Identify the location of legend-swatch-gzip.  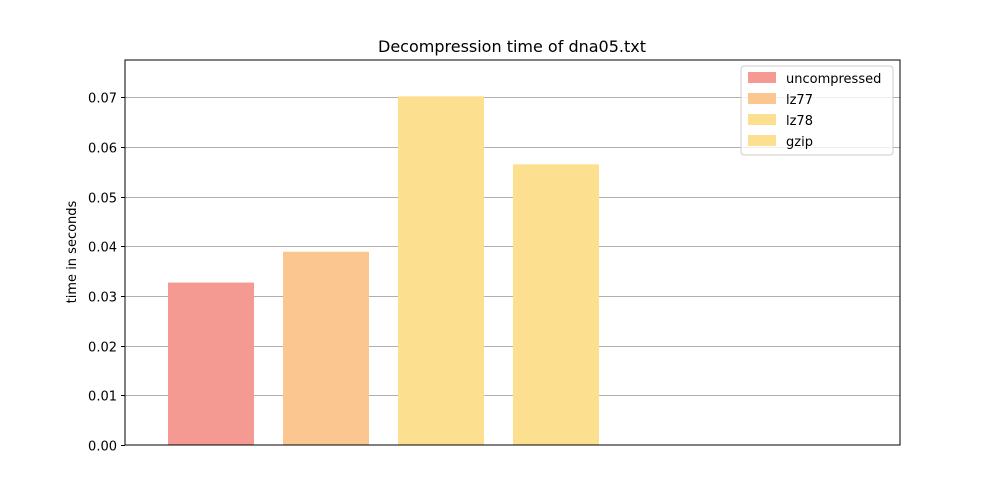
(762, 140).